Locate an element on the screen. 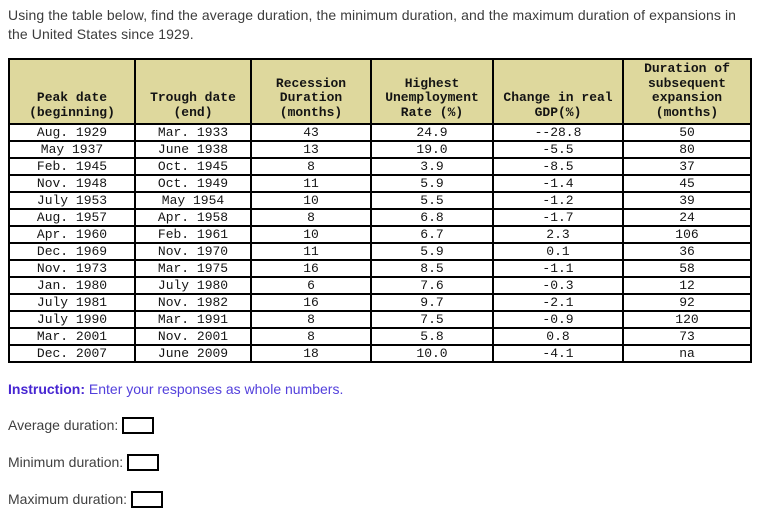  table-cell: 7.5 is located at coordinates (432, 319).